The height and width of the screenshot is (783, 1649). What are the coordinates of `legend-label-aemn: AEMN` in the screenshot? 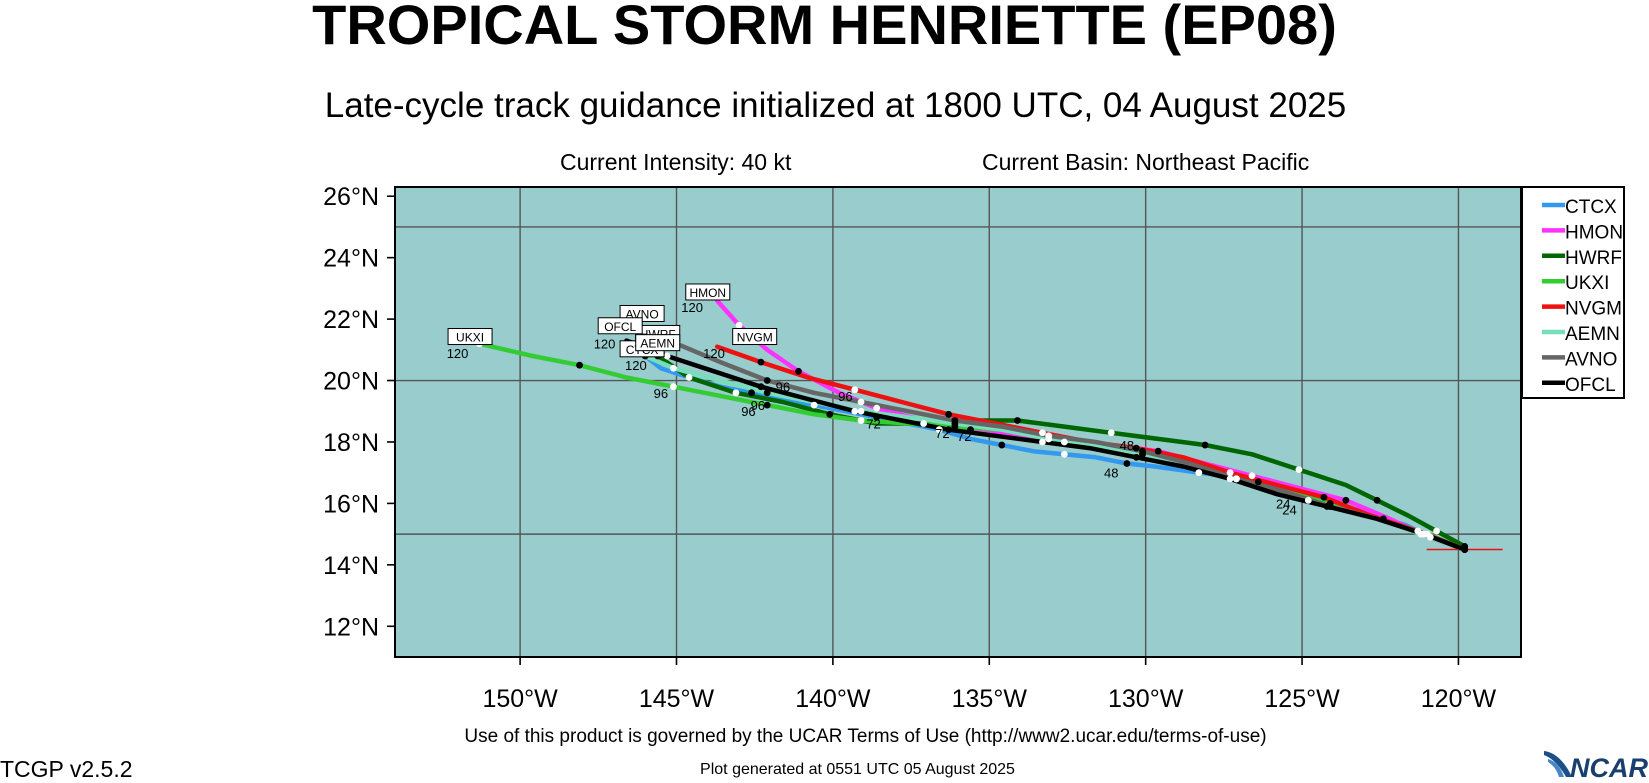 It's located at (1592, 334).